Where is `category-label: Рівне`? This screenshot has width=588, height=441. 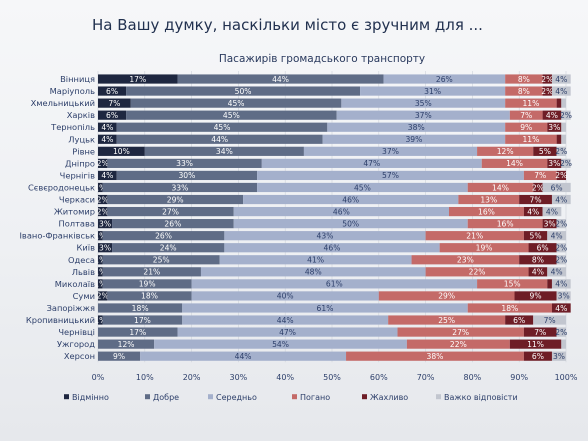 category-label: Рівне is located at coordinates (83, 151).